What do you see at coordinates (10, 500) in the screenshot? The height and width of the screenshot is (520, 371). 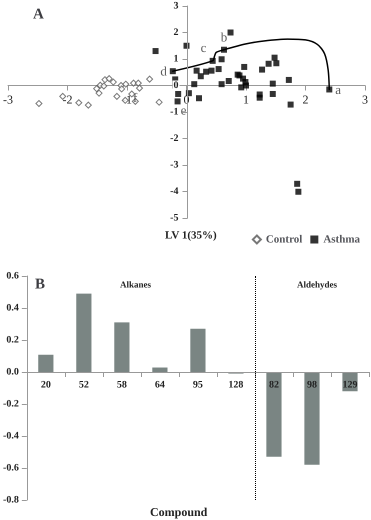 I see `y-tick-label: -0.8` at bounding box center [10, 500].